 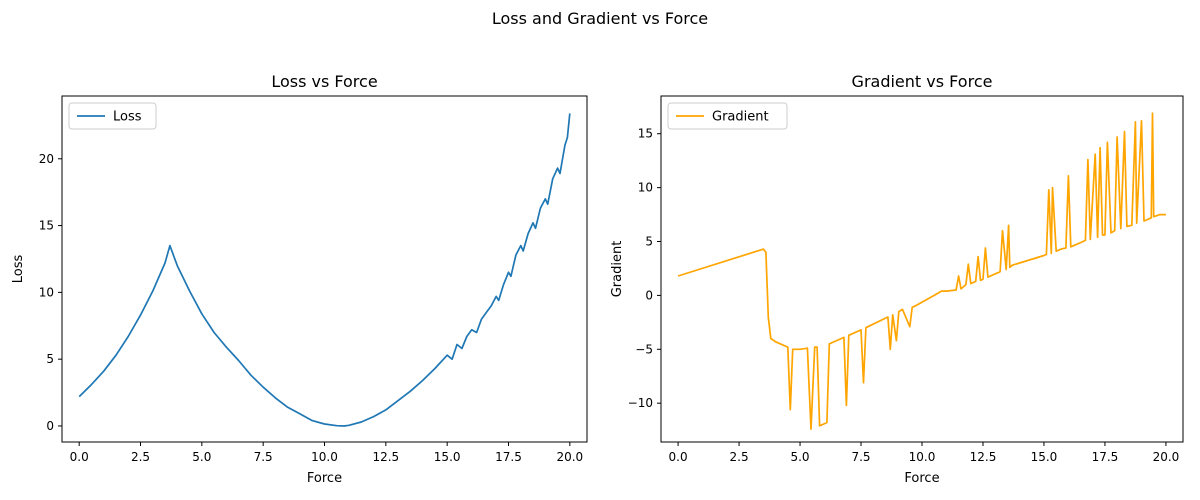 I want to click on loss-x-tick-label: 7.5, so click(x=263, y=457).